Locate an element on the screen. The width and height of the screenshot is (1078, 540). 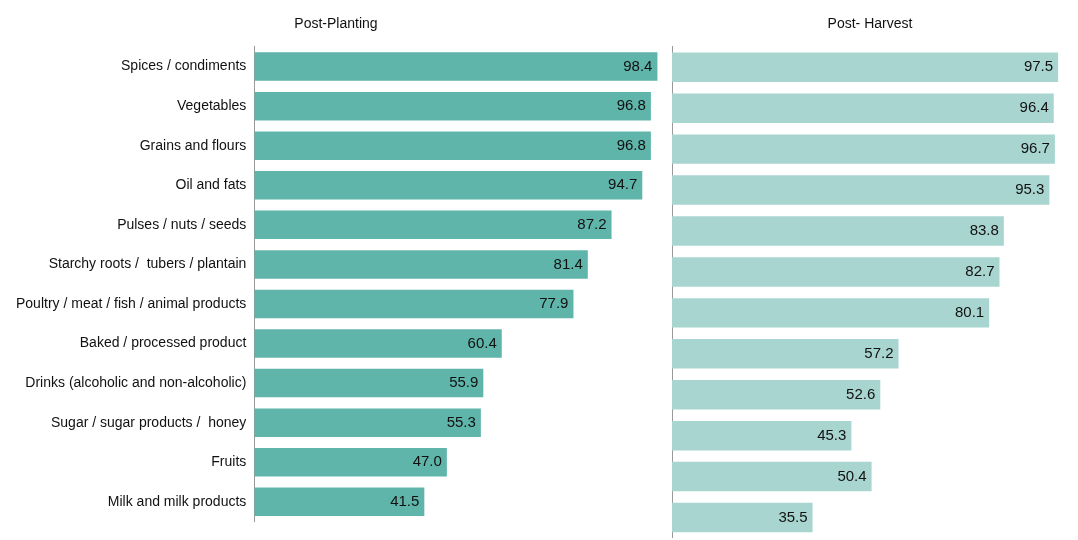
data-label: 50.4 is located at coordinates (852, 475).